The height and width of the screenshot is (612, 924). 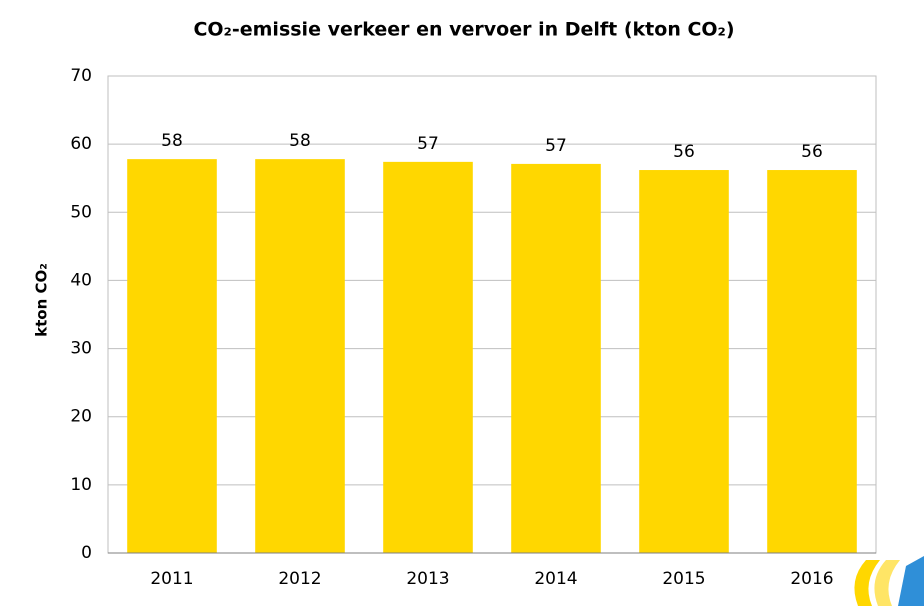 I want to click on x-tick-label: 2015, so click(x=683, y=579).